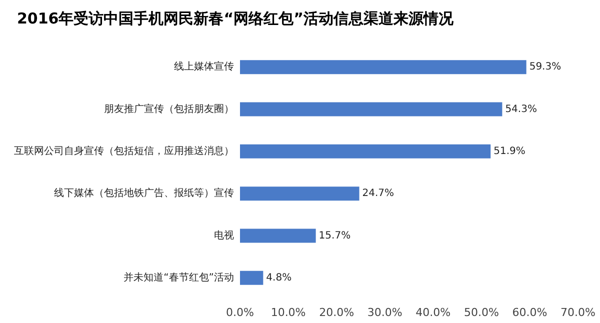 Image resolution: width=600 pixels, height=323 pixels. Describe the element at coordinates (235, 19) in the screenshot. I see `chart-title: 2016年受访中国手机网民新春“网络红包”活动信息渠道来源情况` at that location.